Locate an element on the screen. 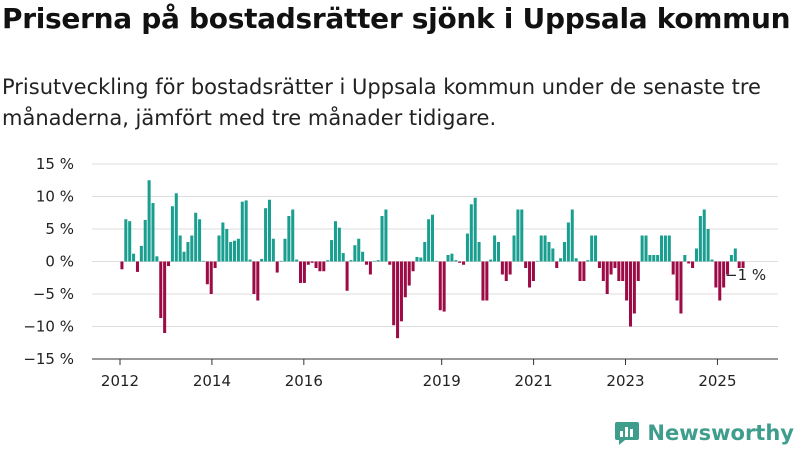  y-tick-label: −15 % is located at coordinates (48, 359).